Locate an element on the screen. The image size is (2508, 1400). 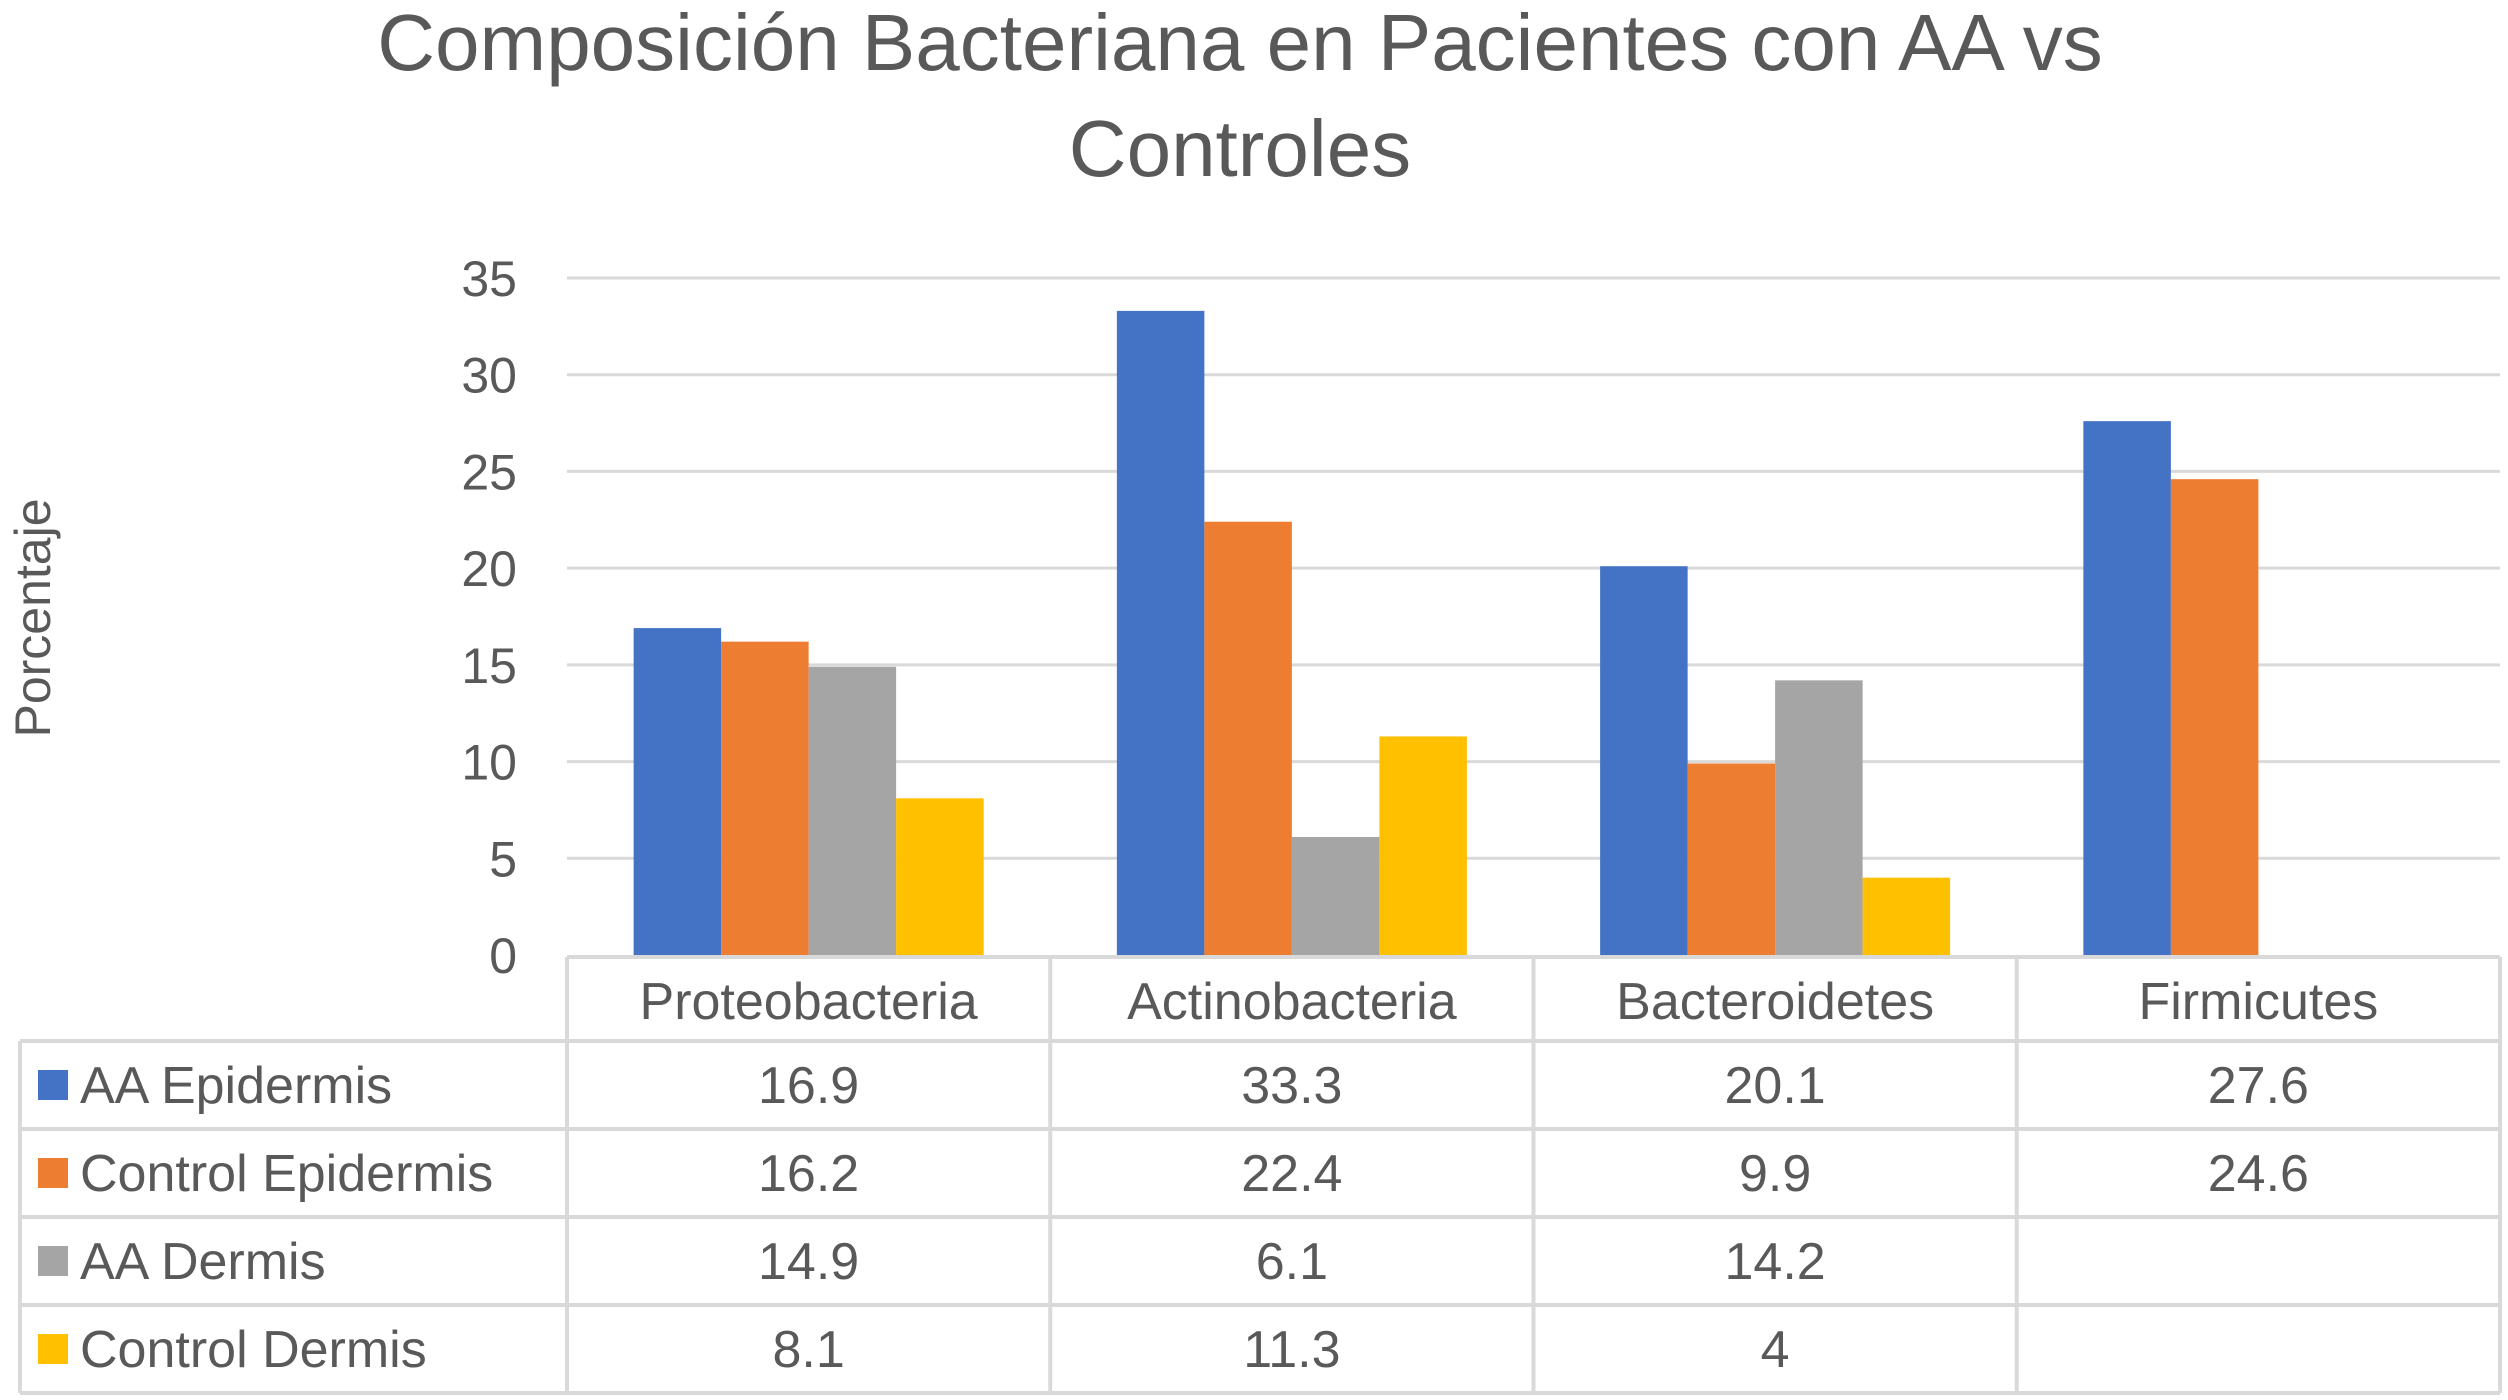
category-label: Firmicutes is located at coordinates (2258, 1002).